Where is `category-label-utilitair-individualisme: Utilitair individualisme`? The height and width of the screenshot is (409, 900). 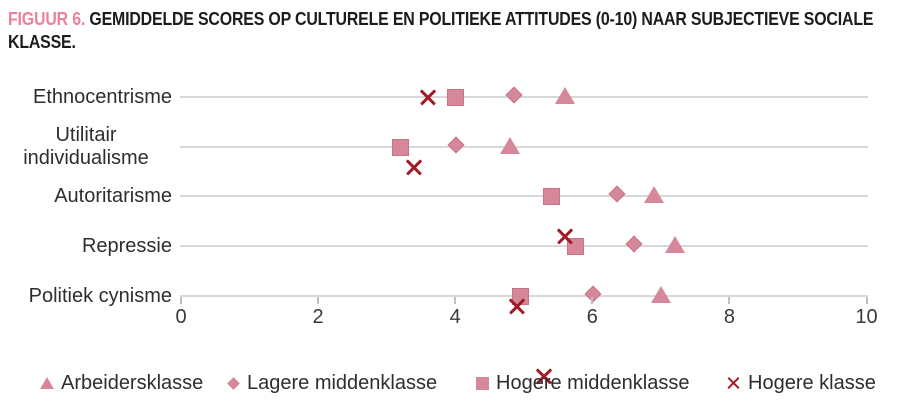 category-label-utilitair-individualisme: Utilitair individualisme is located at coordinates (86, 147).